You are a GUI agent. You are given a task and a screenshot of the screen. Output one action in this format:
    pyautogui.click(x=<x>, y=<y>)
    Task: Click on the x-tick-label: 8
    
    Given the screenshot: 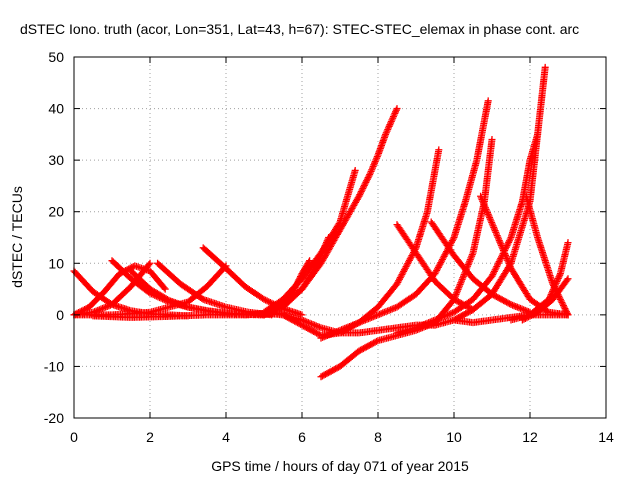 What is the action you would take?
    pyautogui.click(x=378, y=437)
    